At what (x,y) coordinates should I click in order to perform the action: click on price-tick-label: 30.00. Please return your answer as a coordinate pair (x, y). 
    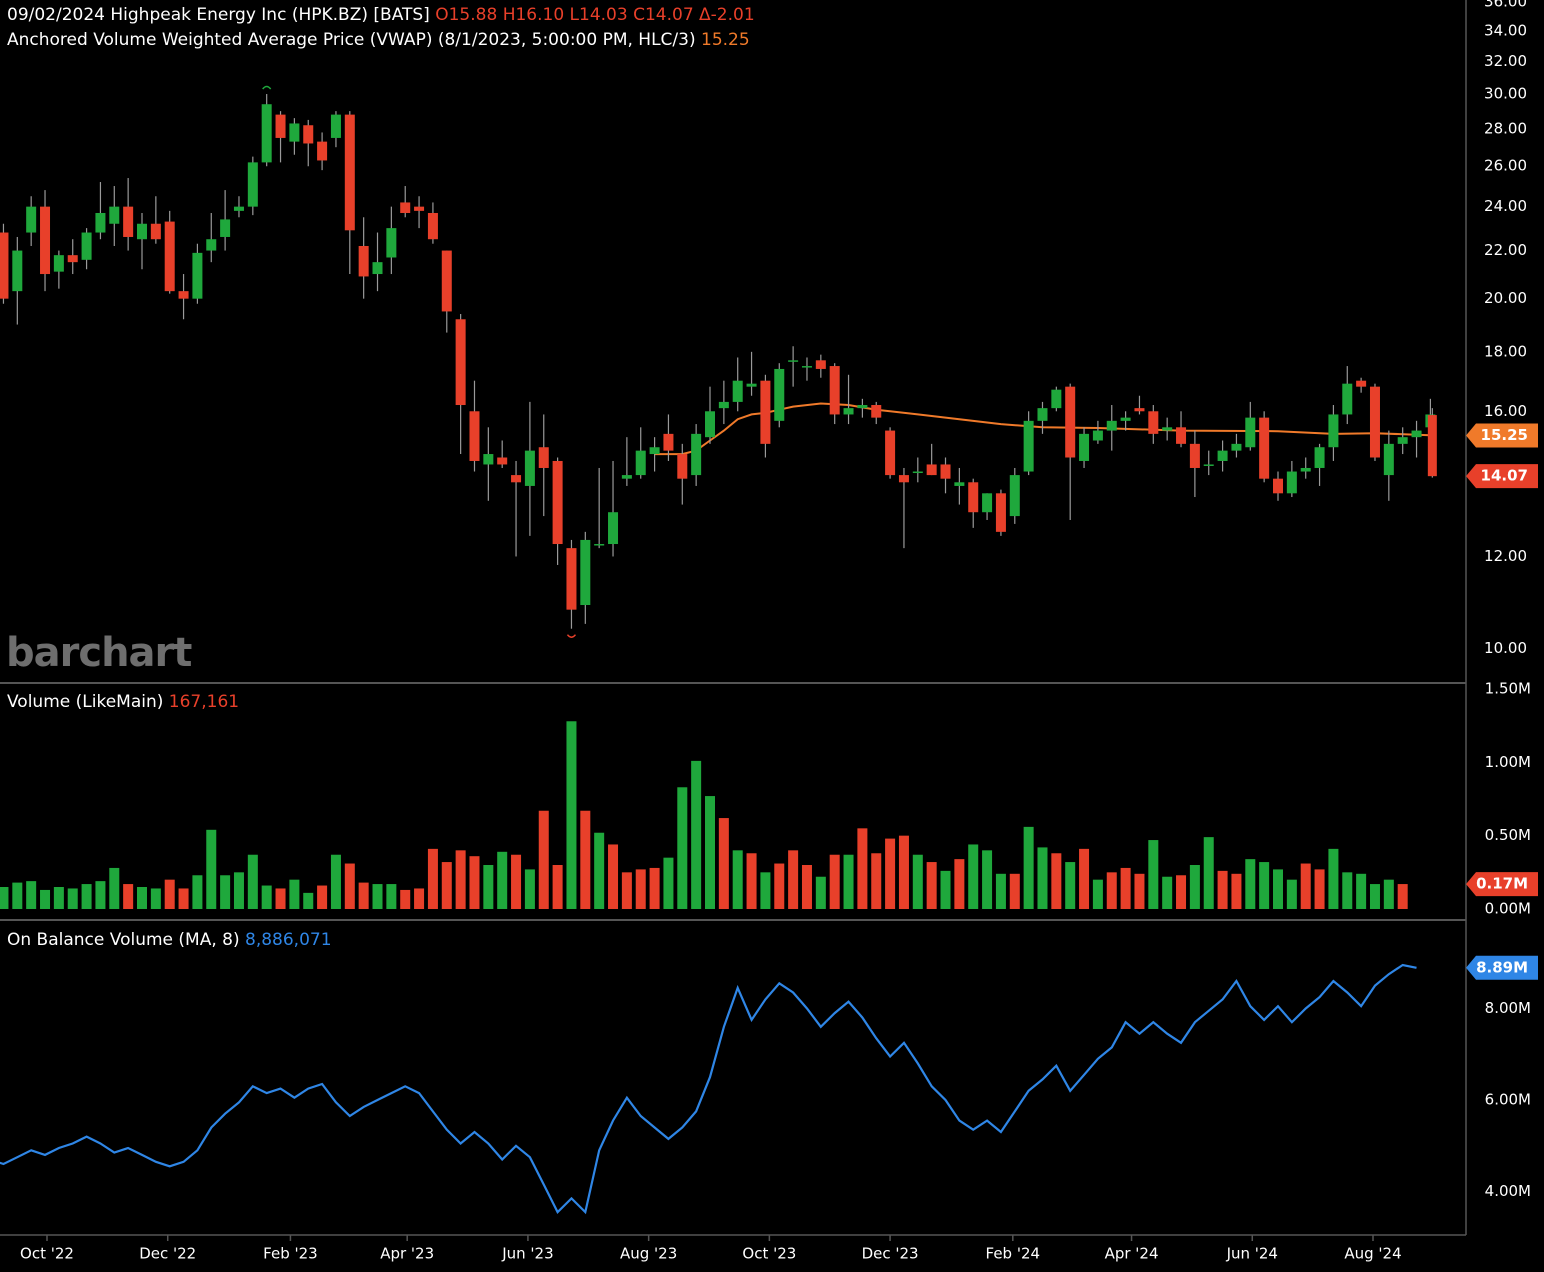
    Looking at the image, I should click on (1505, 94).